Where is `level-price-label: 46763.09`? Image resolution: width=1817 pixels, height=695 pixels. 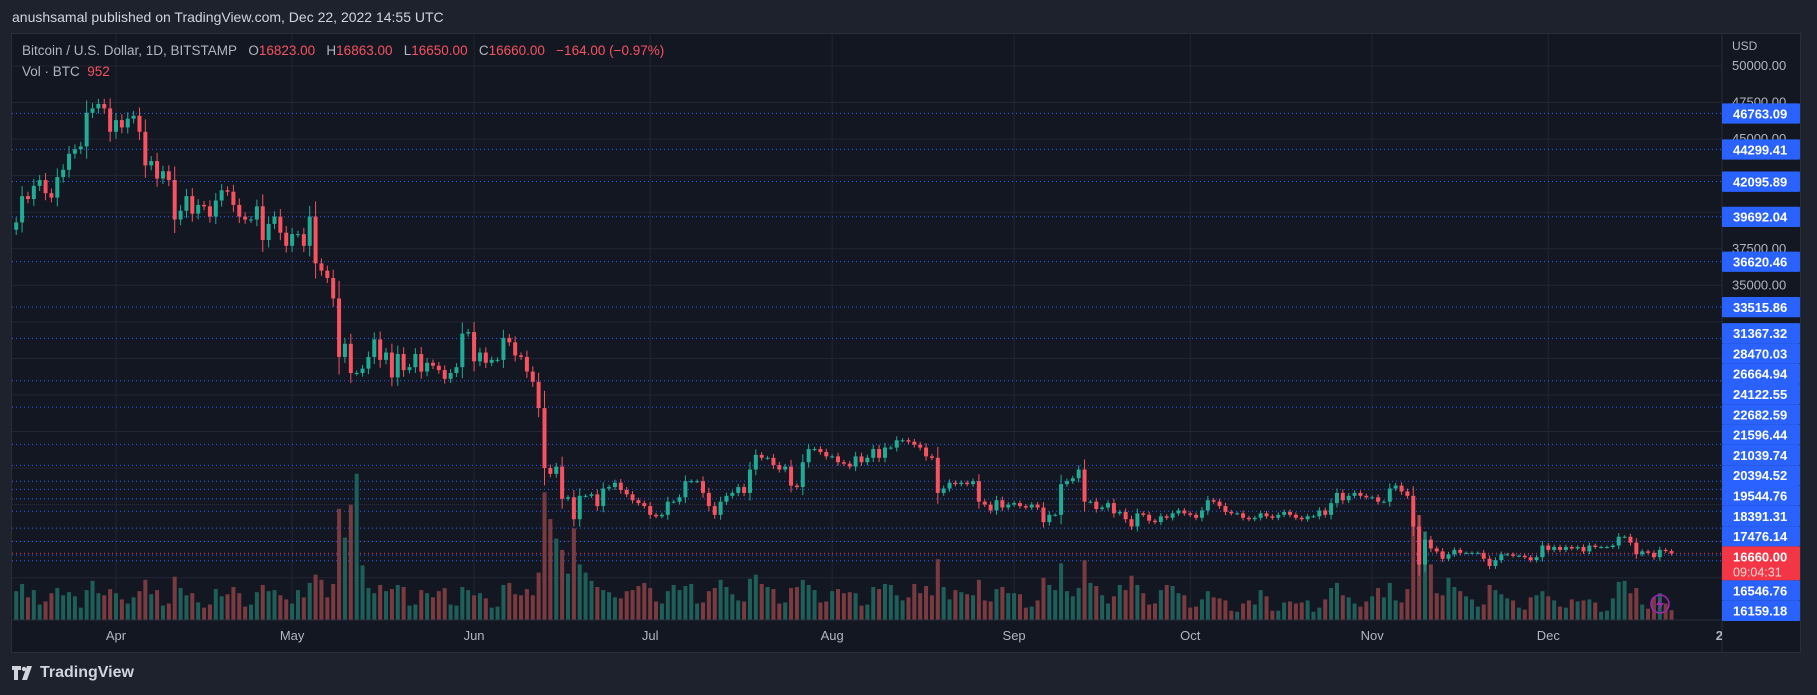
level-price-label: 46763.09 is located at coordinates (1760, 113).